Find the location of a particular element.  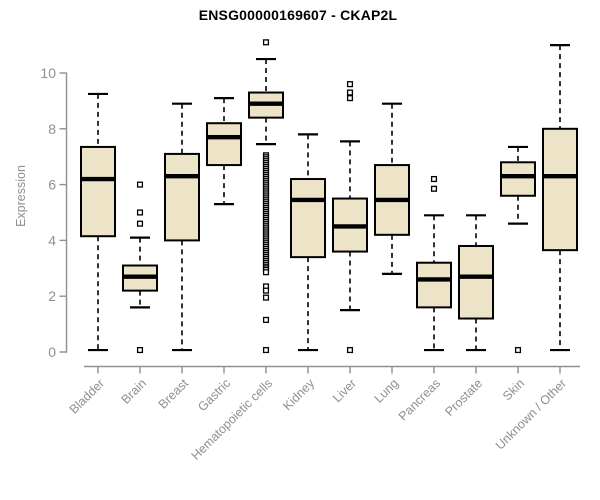

x-tick-label-bladder: Bladder is located at coordinates (87, 396).